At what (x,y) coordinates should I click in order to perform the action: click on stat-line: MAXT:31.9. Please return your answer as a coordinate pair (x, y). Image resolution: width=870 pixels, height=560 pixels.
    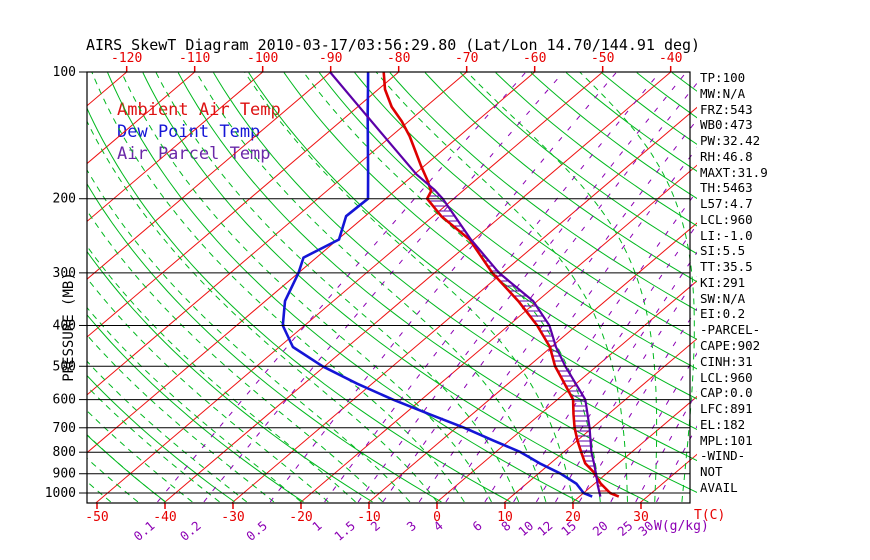
    Looking at the image, I should click on (734, 172).